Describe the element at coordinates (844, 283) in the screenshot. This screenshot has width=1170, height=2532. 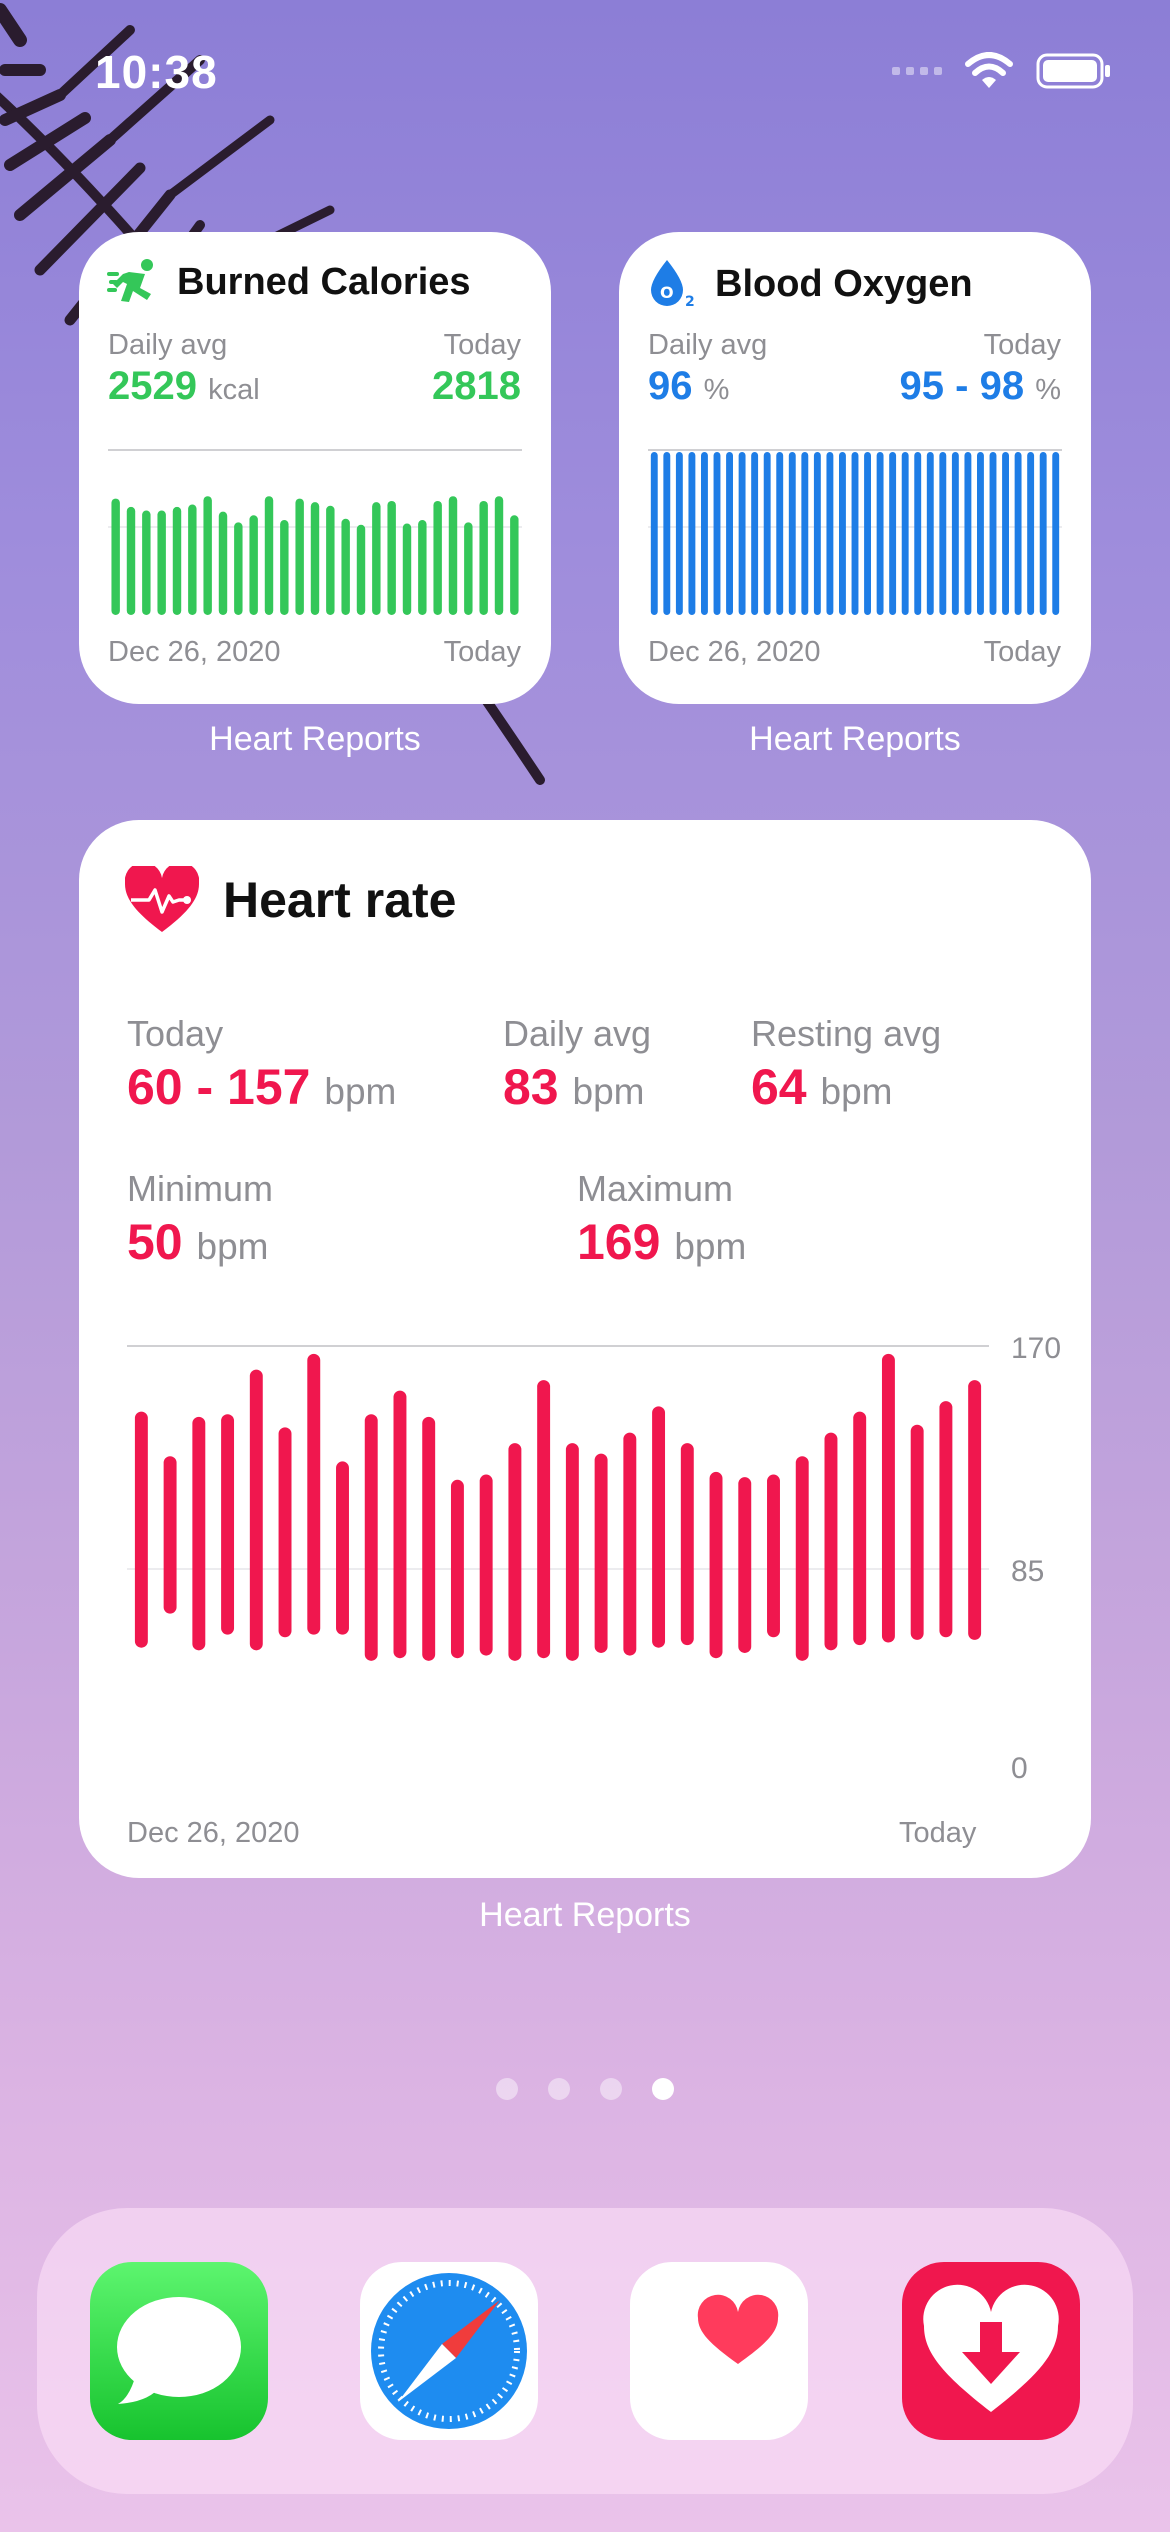
I see `oxygen-title: Blood Oxygen` at that location.